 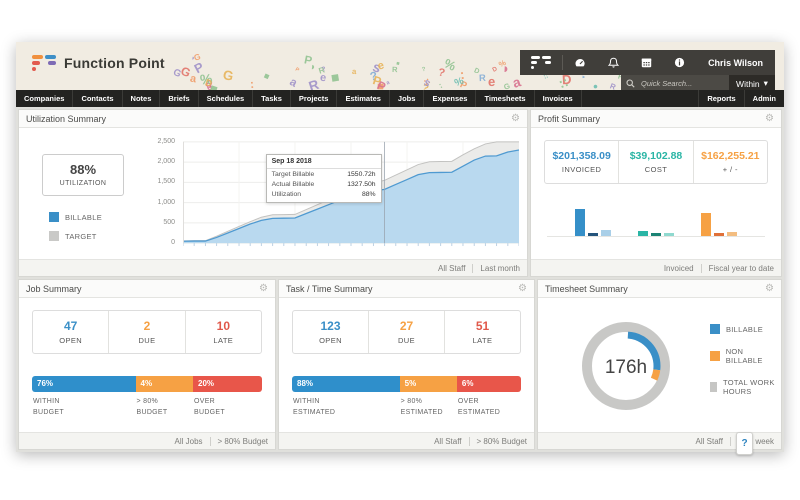 I want to click on tab-jobs: Jobs, so click(x=407, y=98).